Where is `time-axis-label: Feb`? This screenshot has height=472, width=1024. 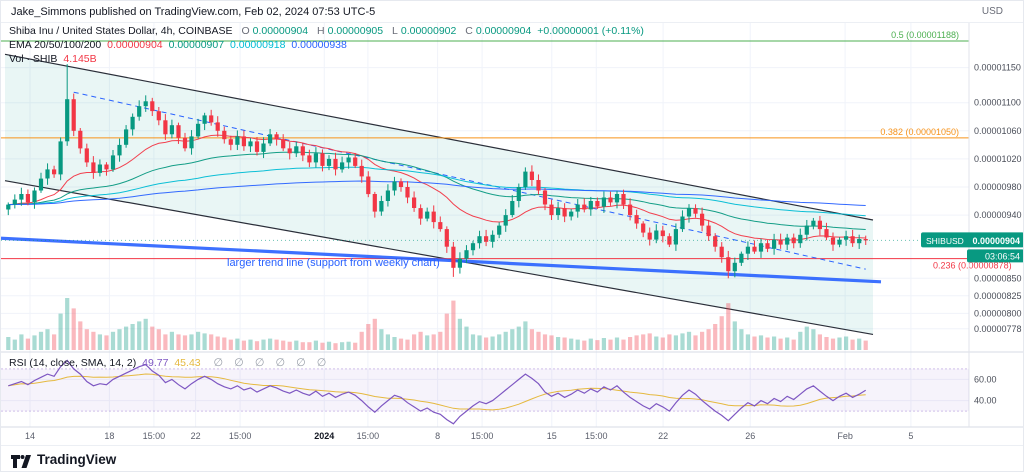
time-axis-label: Feb is located at coordinates (845, 436).